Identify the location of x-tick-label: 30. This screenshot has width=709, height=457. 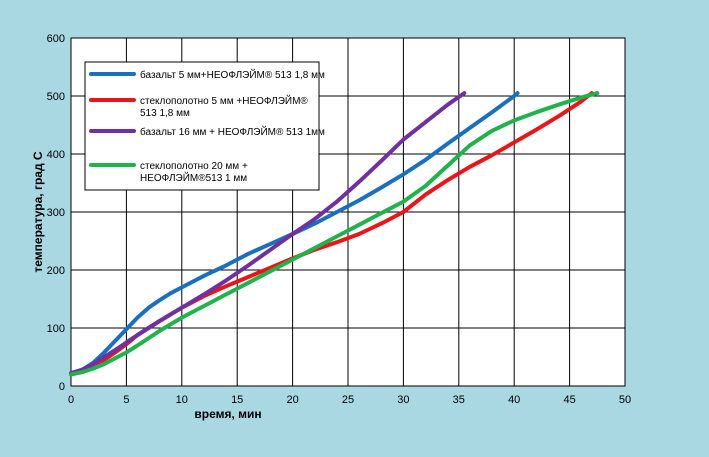
(403, 400).